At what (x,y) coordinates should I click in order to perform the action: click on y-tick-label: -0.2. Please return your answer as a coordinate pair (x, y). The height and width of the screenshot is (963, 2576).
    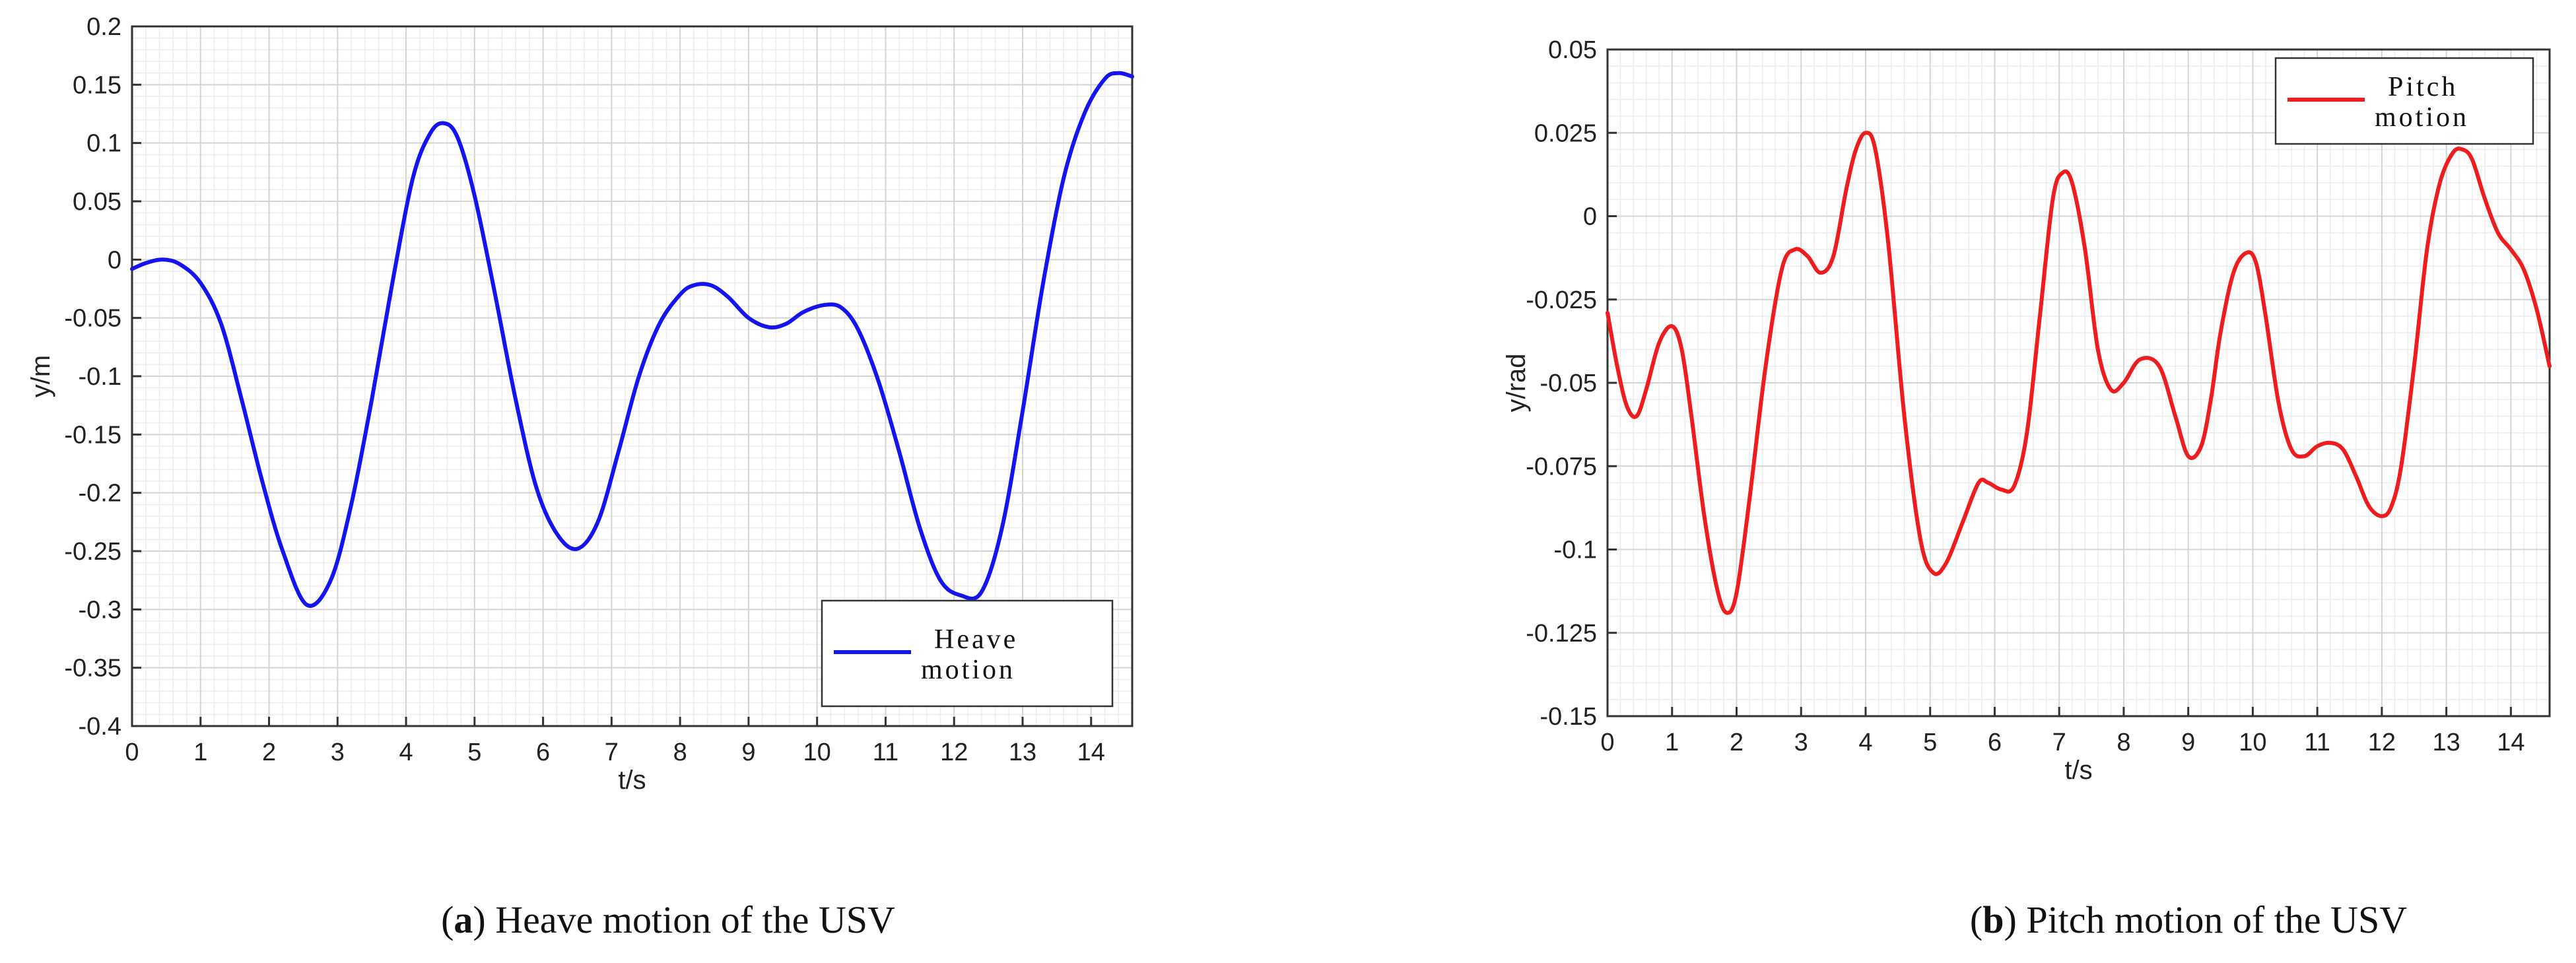
    Looking at the image, I should click on (100, 494).